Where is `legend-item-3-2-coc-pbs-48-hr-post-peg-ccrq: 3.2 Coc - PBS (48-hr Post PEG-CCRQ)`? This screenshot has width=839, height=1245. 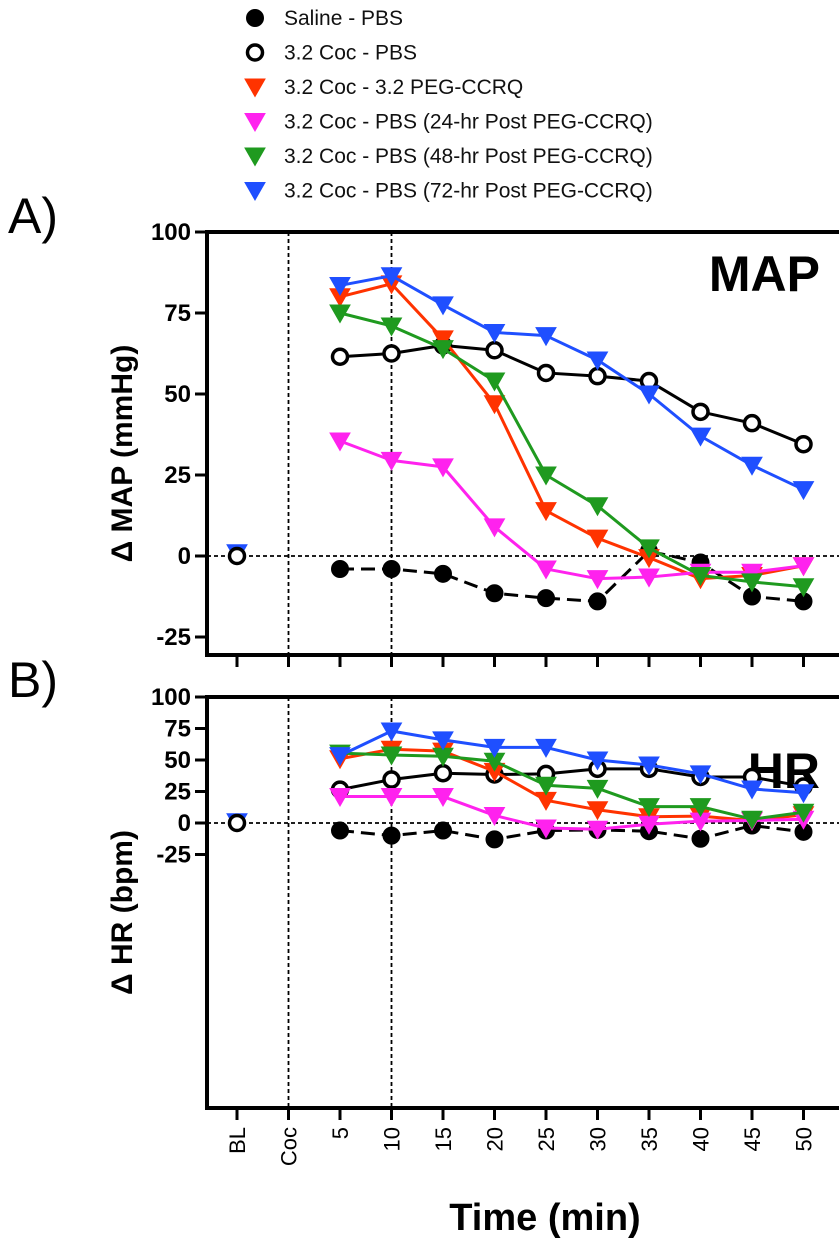 legend-item-3-2-coc-pbs-48-hr-post-peg-ccrq: 3.2 Coc - PBS (48-hr Post PEG-CCRQ) is located at coordinates (448, 156).